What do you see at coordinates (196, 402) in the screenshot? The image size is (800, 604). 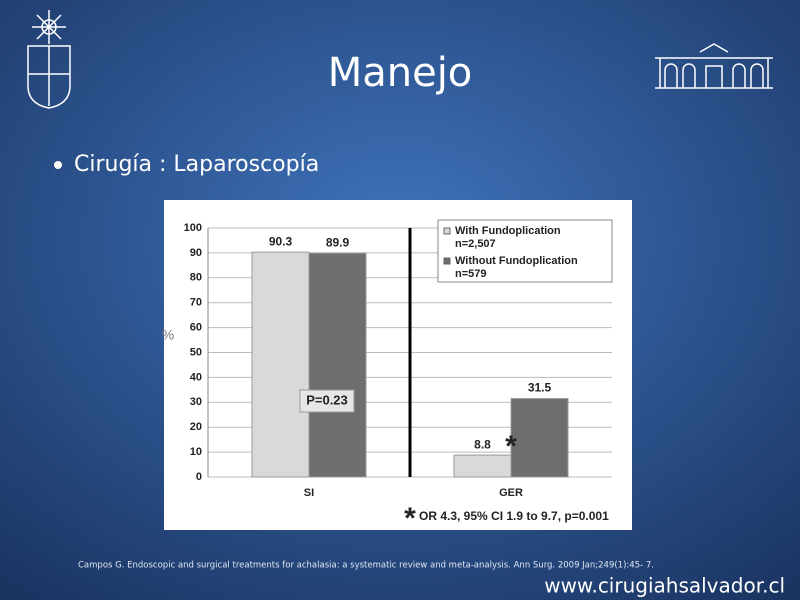 I see `y-tick-label: 30` at bounding box center [196, 402].